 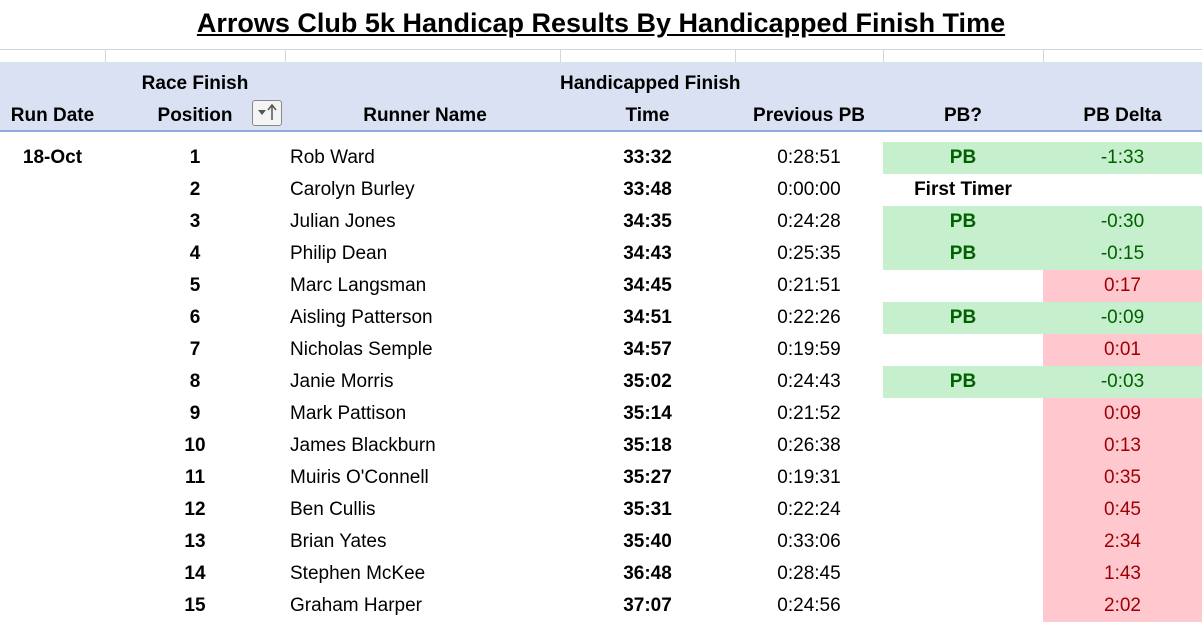 What do you see at coordinates (647, 349) in the screenshot?
I see `handicapped-time: 34:57` at bounding box center [647, 349].